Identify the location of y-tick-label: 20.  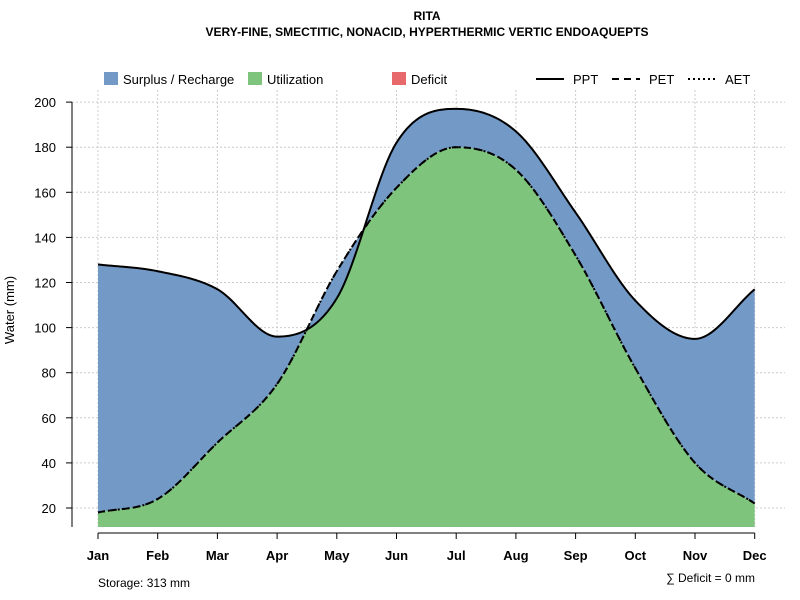
(49, 508).